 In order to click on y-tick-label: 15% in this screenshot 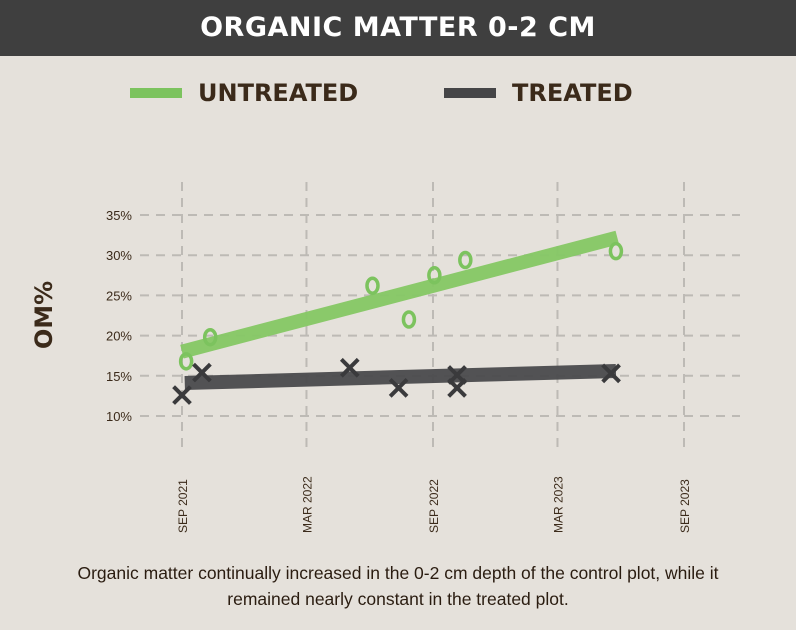, I will do `click(119, 376)`.